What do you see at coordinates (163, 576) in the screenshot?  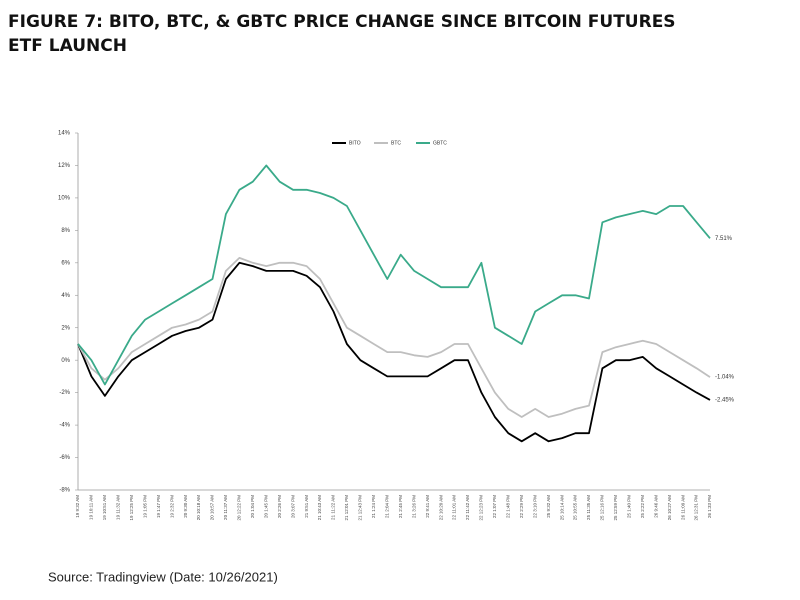 I see `source-note: Source: Tradingview (Date: 10/26/2021)` at bounding box center [163, 576].